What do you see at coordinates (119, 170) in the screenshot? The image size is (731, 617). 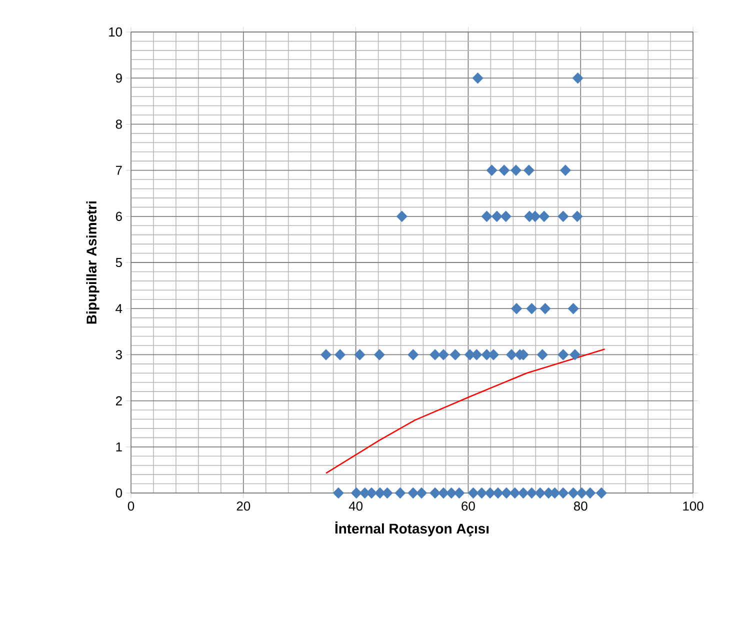 I see `y-tick-label: 7` at bounding box center [119, 170].